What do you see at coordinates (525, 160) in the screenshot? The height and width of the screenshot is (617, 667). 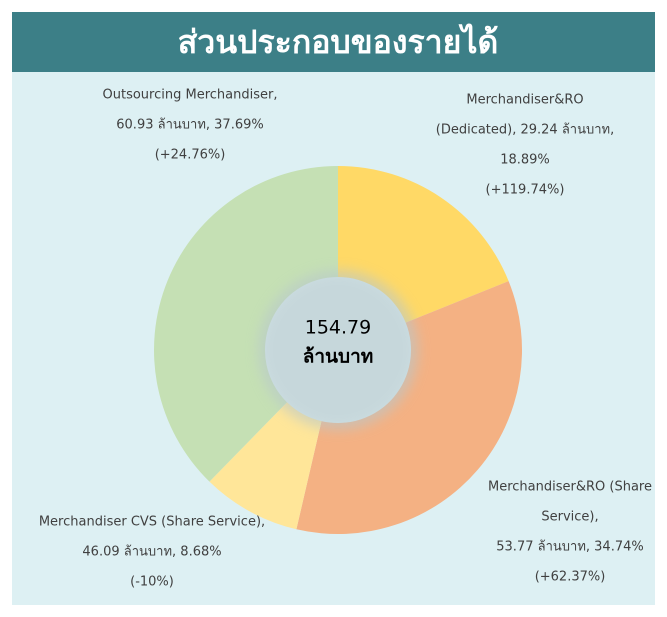 I see `data-label: 18.89%` at bounding box center [525, 160].